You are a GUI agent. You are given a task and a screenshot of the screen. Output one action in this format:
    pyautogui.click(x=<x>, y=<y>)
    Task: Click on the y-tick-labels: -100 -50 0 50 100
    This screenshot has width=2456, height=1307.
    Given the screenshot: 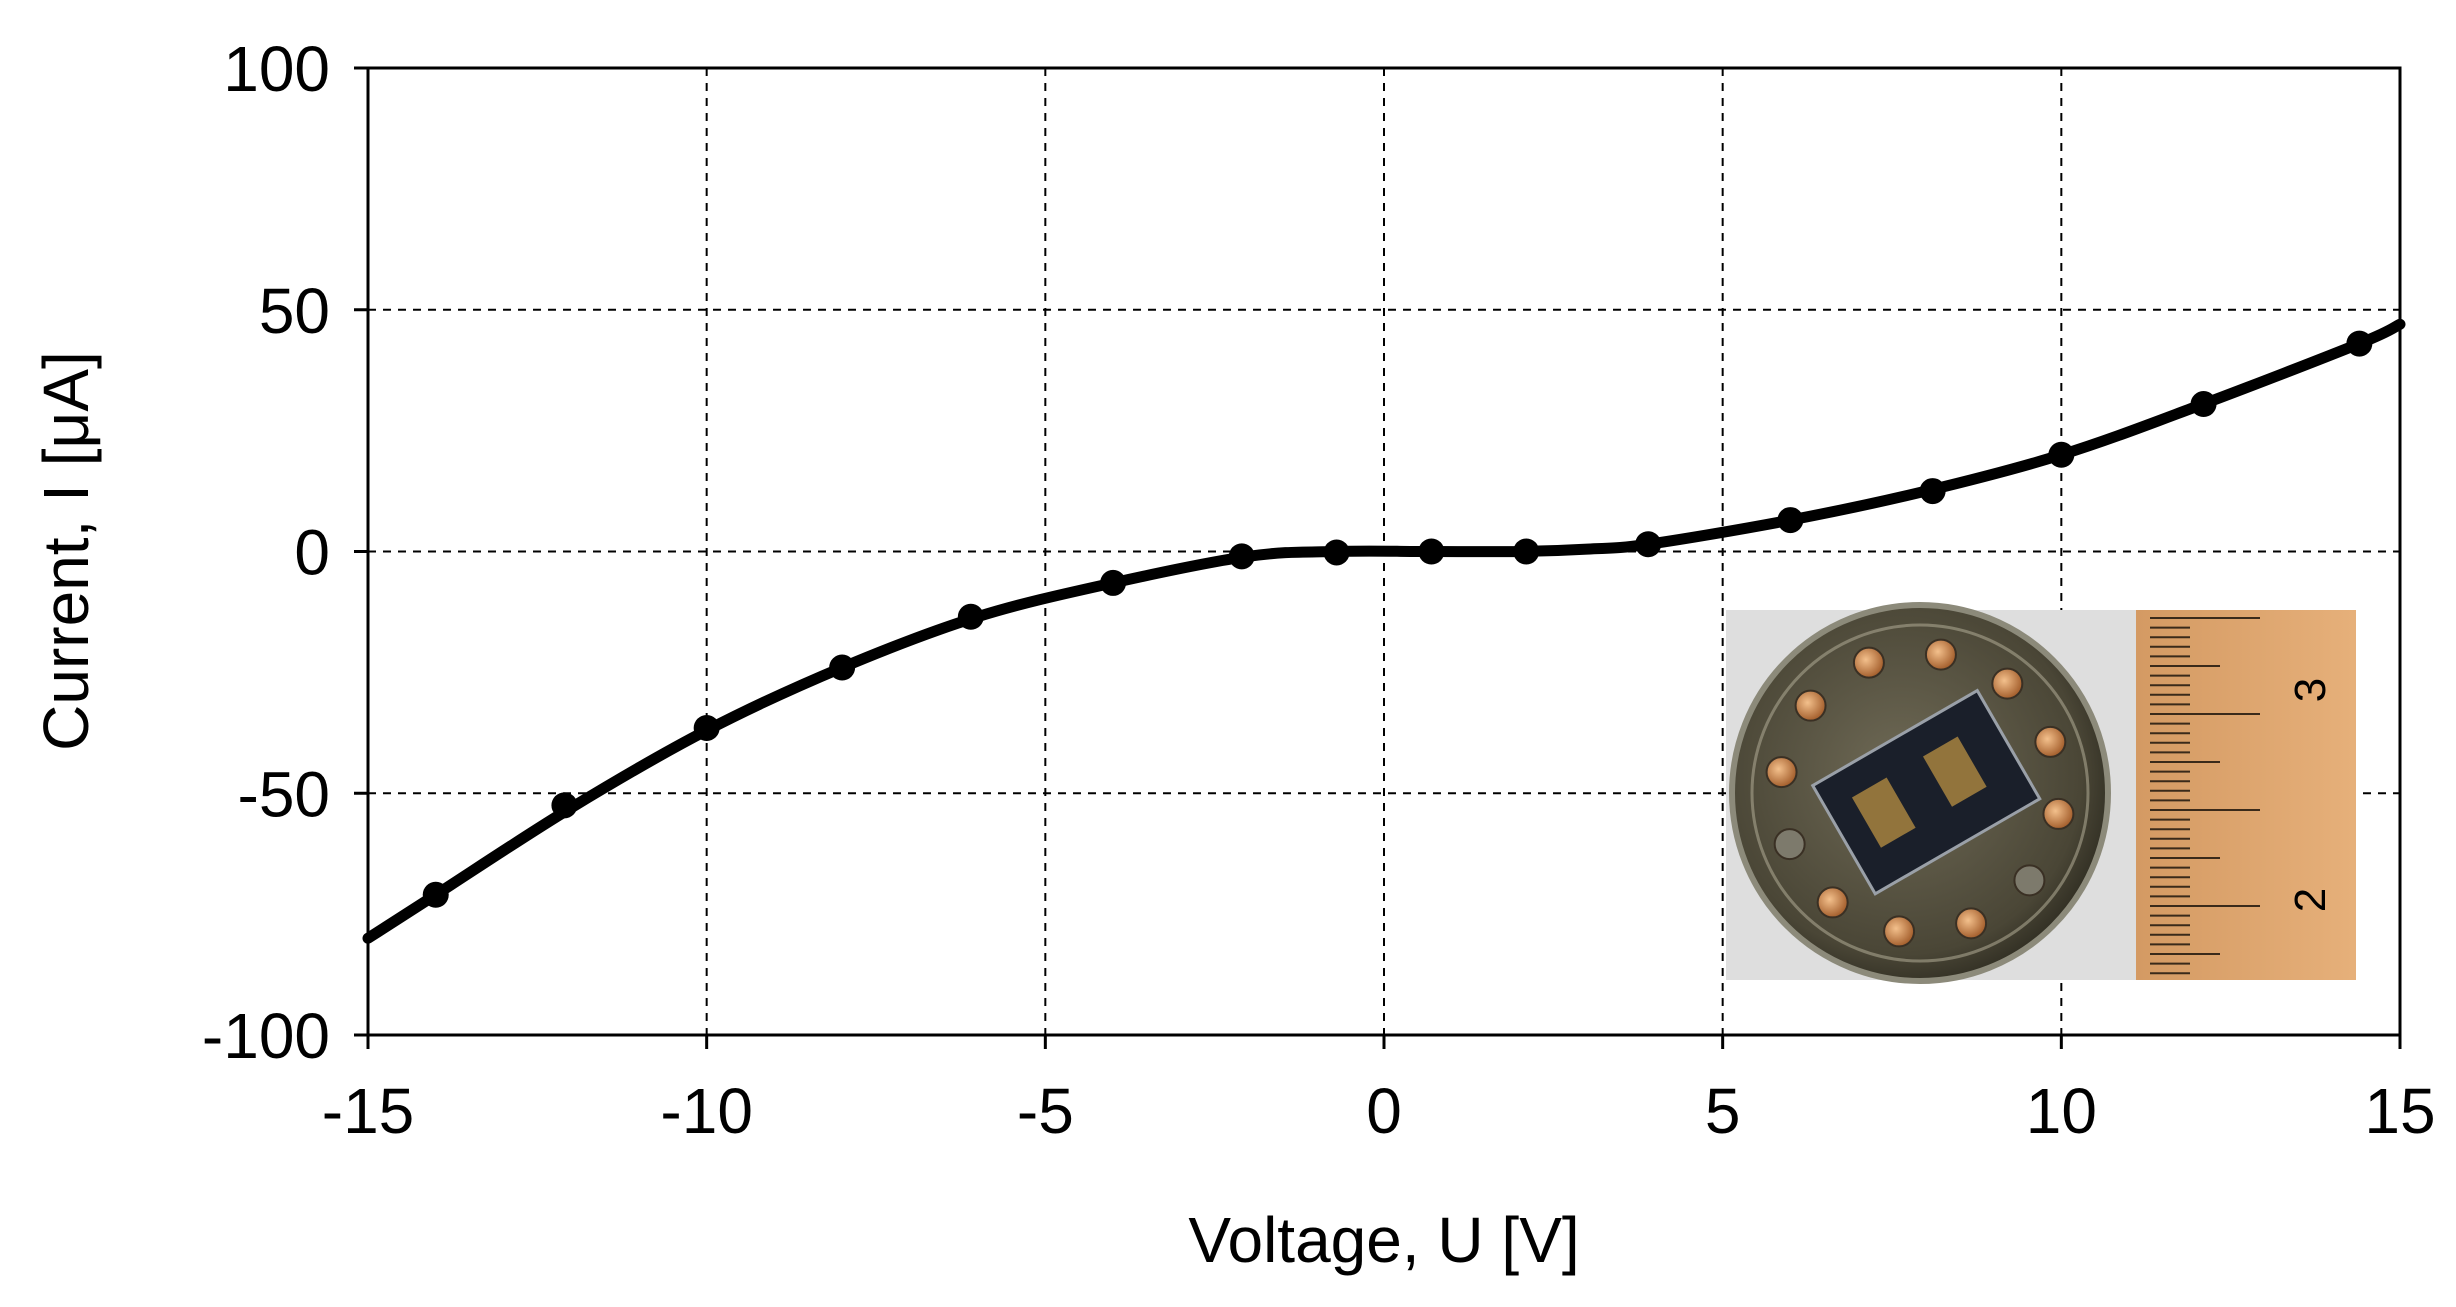 What is the action you would take?
    pyautogui.click(x=266, y=552)
    